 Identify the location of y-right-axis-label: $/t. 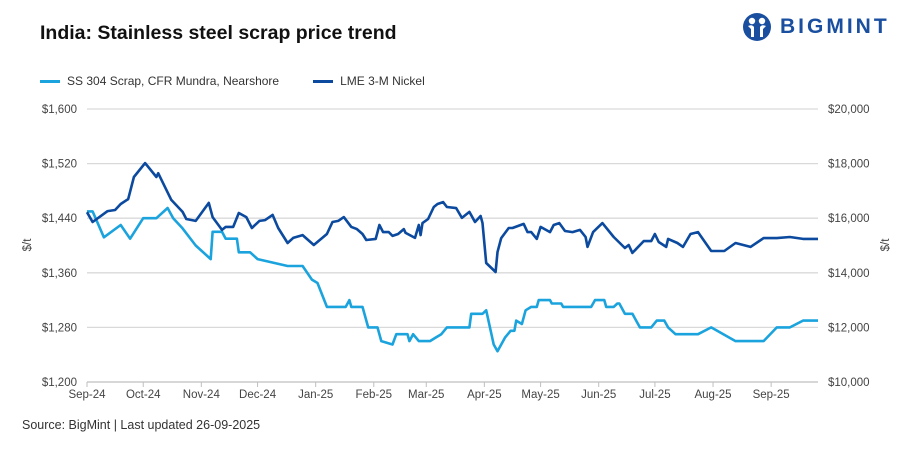
(886, 245).